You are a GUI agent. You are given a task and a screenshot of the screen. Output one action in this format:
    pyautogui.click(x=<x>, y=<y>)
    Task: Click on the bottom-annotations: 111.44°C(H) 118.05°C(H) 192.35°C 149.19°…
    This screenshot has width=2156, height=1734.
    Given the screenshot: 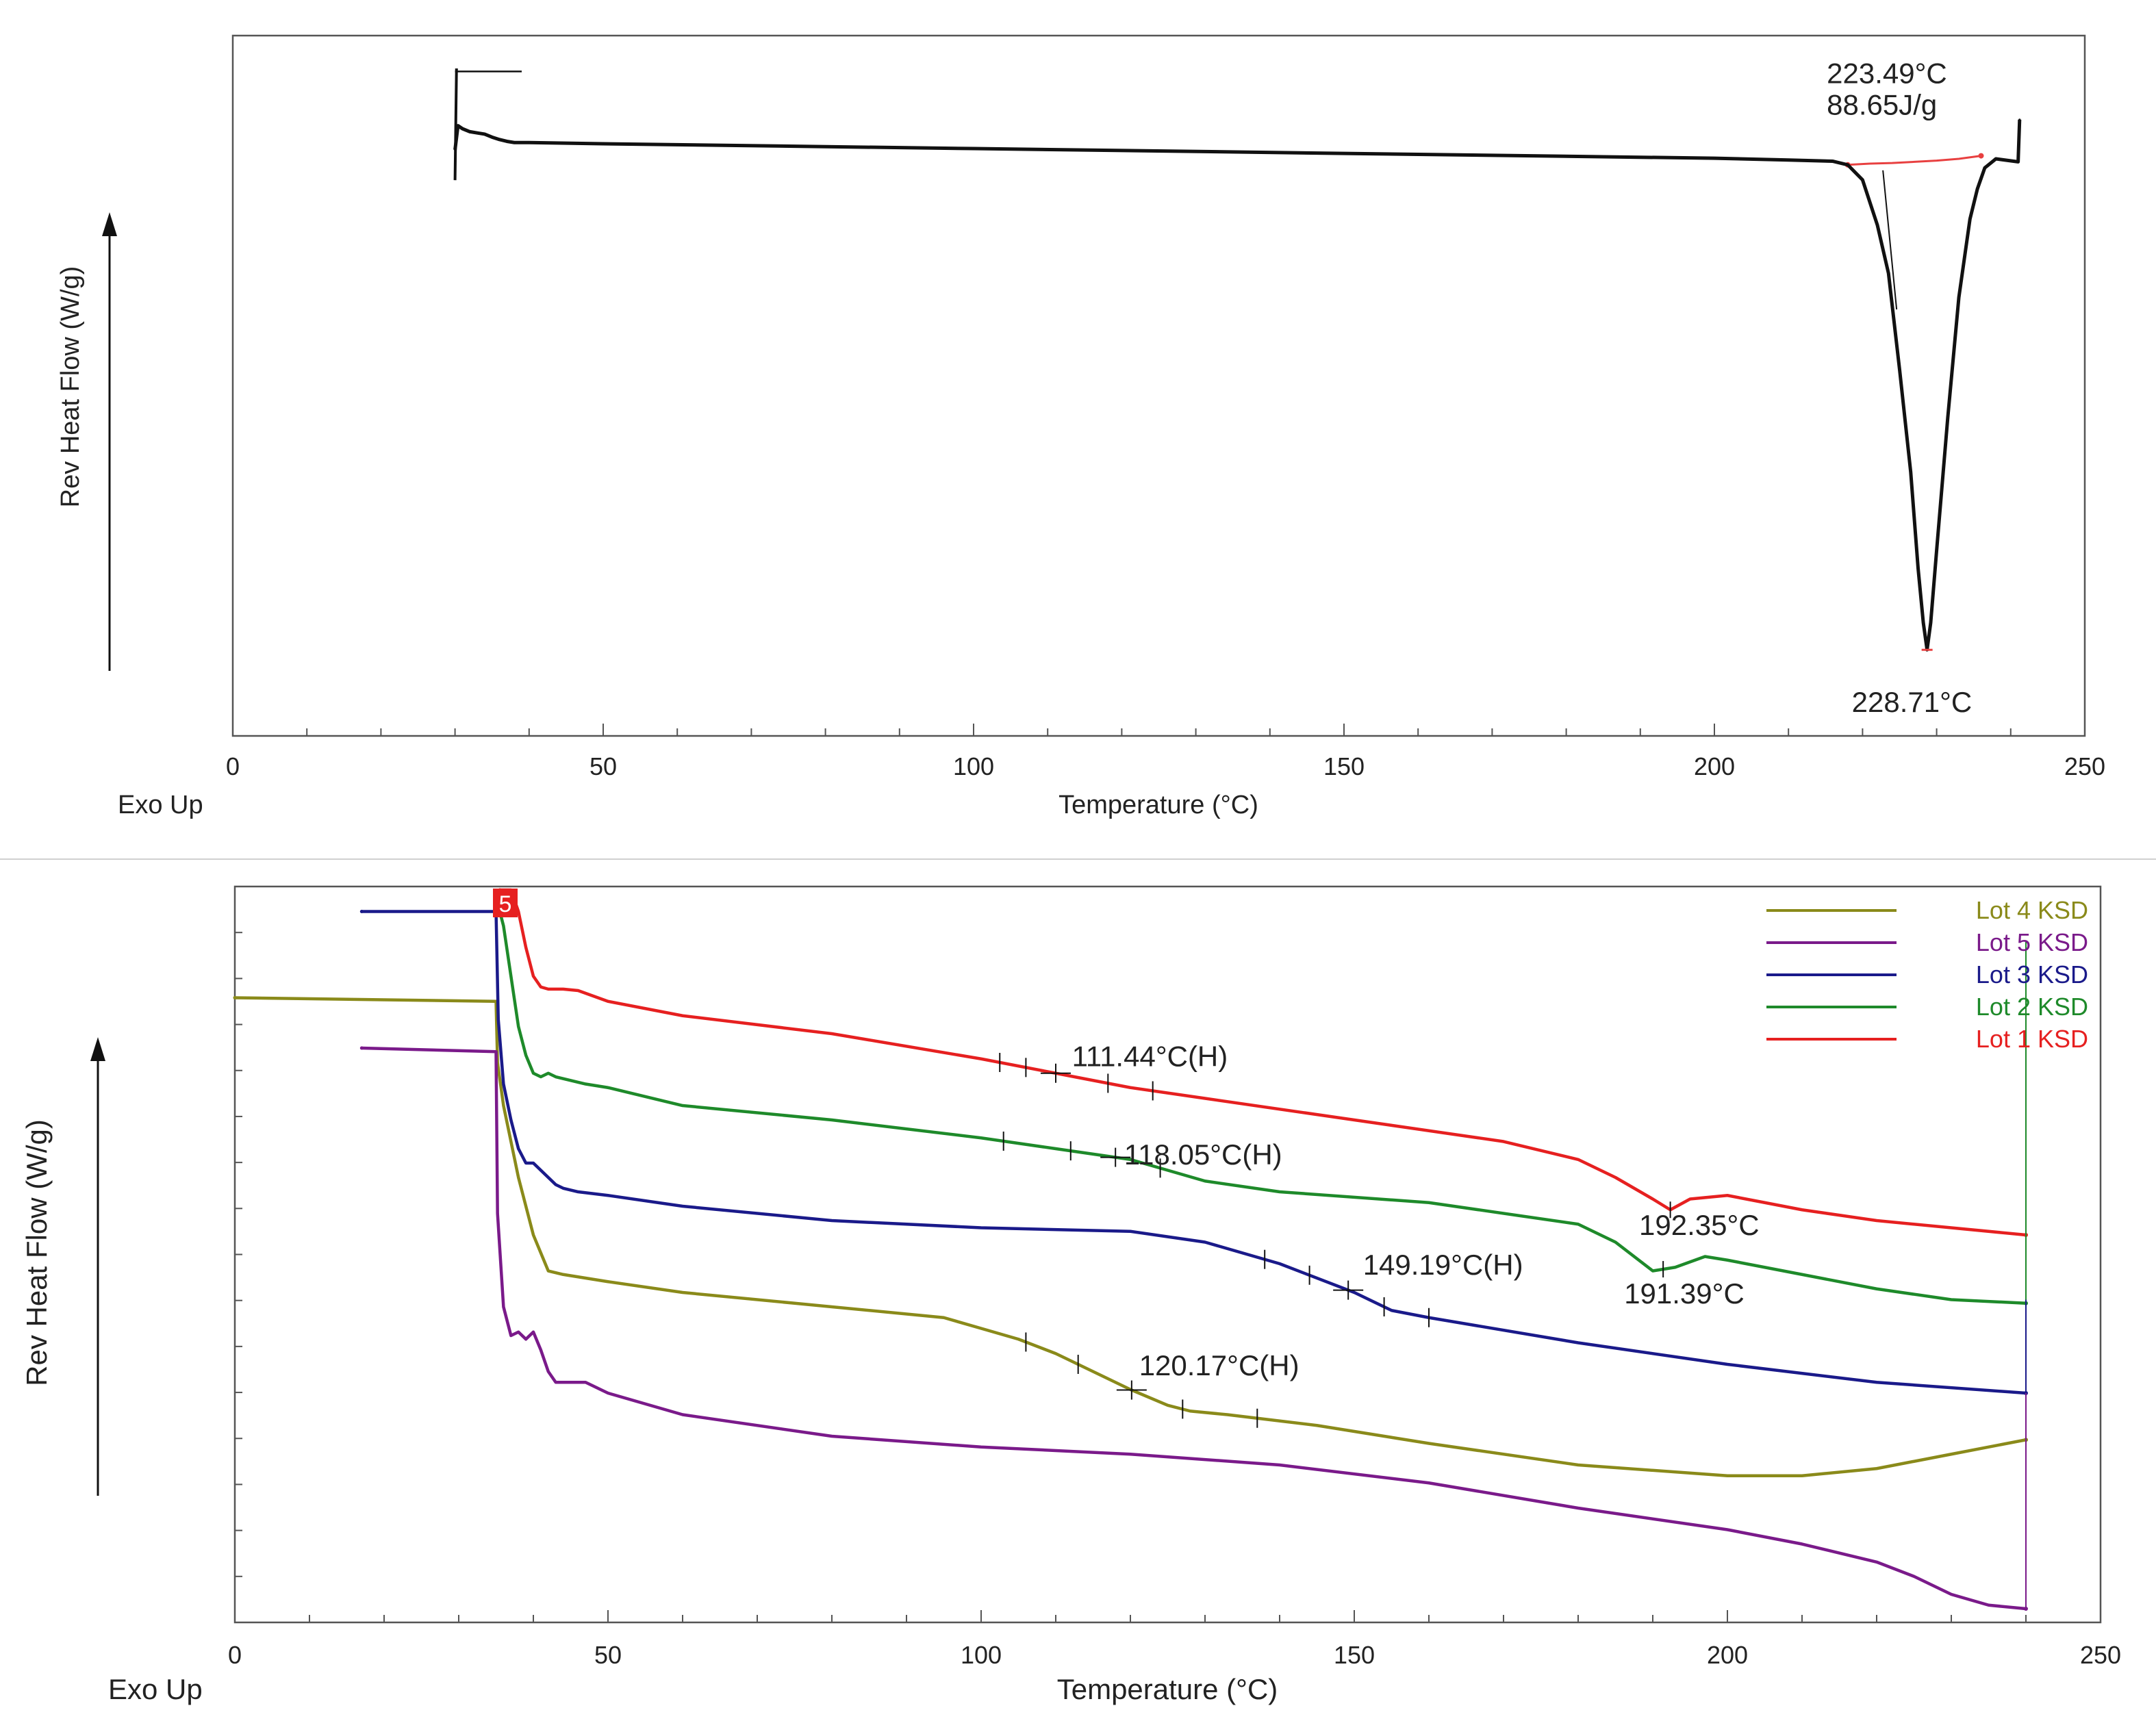 What is the action you would take?
    pyautogui.click(x=1416, y=1210)
    